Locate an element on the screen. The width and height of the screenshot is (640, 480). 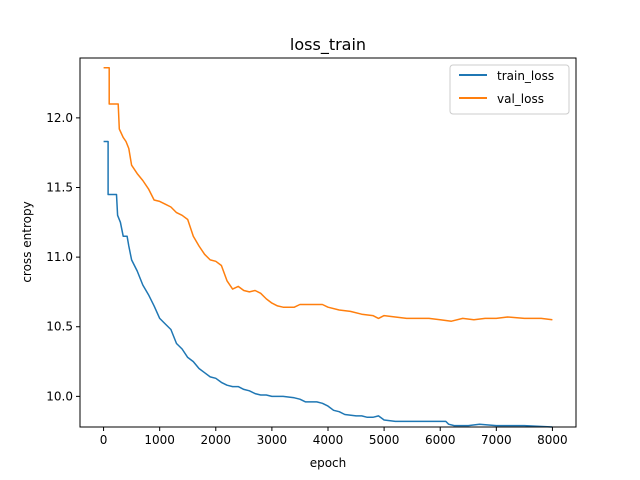
legend-label-val-loss: val_loss is located at coordinates (520, 99).